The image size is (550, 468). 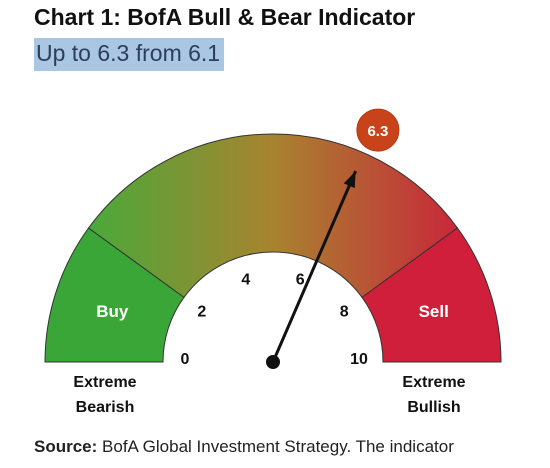 What do you see at coordinates (225, 17) in the screenshot?
I see `chart-title: Chart 1: BofA Bull & Bear Indicator` at bounding box center [225, 17].